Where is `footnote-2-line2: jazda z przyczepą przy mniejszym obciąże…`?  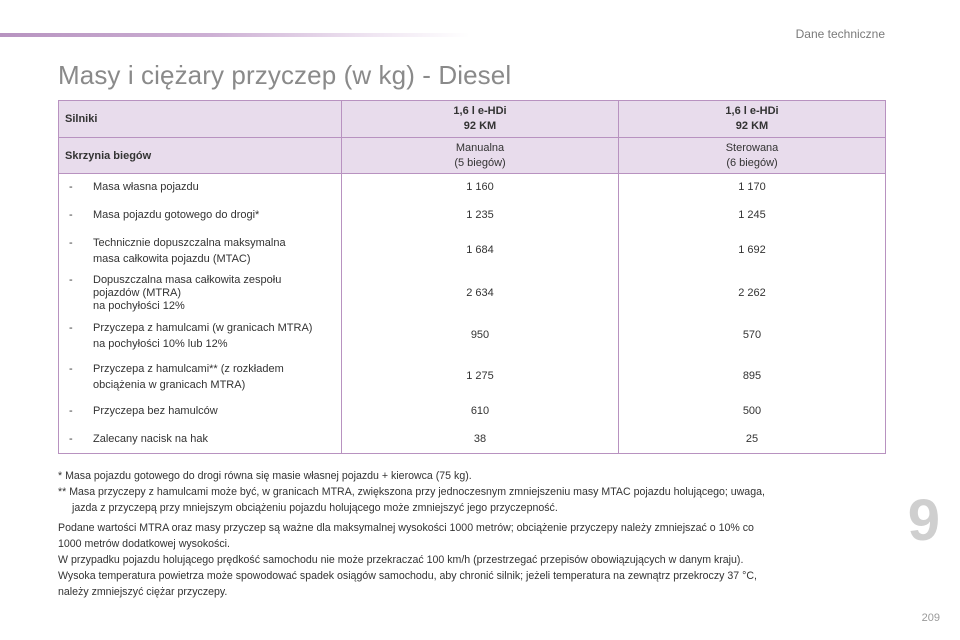
footnote-2-line2: jazda z przyczepą przy mniejszym obciąże… is located at coordinates (315, 508).